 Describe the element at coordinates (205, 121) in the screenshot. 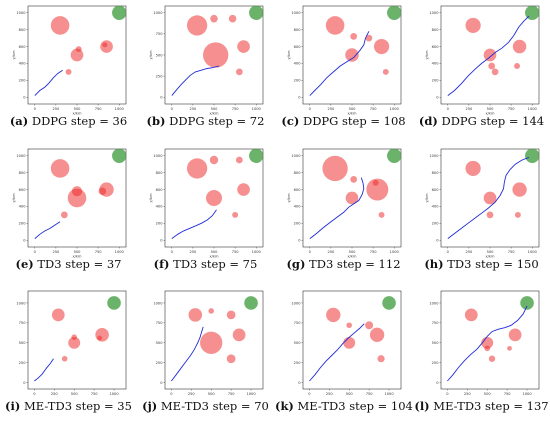

I see `subplot-caption: (b) DDPG step = 72` at that location.